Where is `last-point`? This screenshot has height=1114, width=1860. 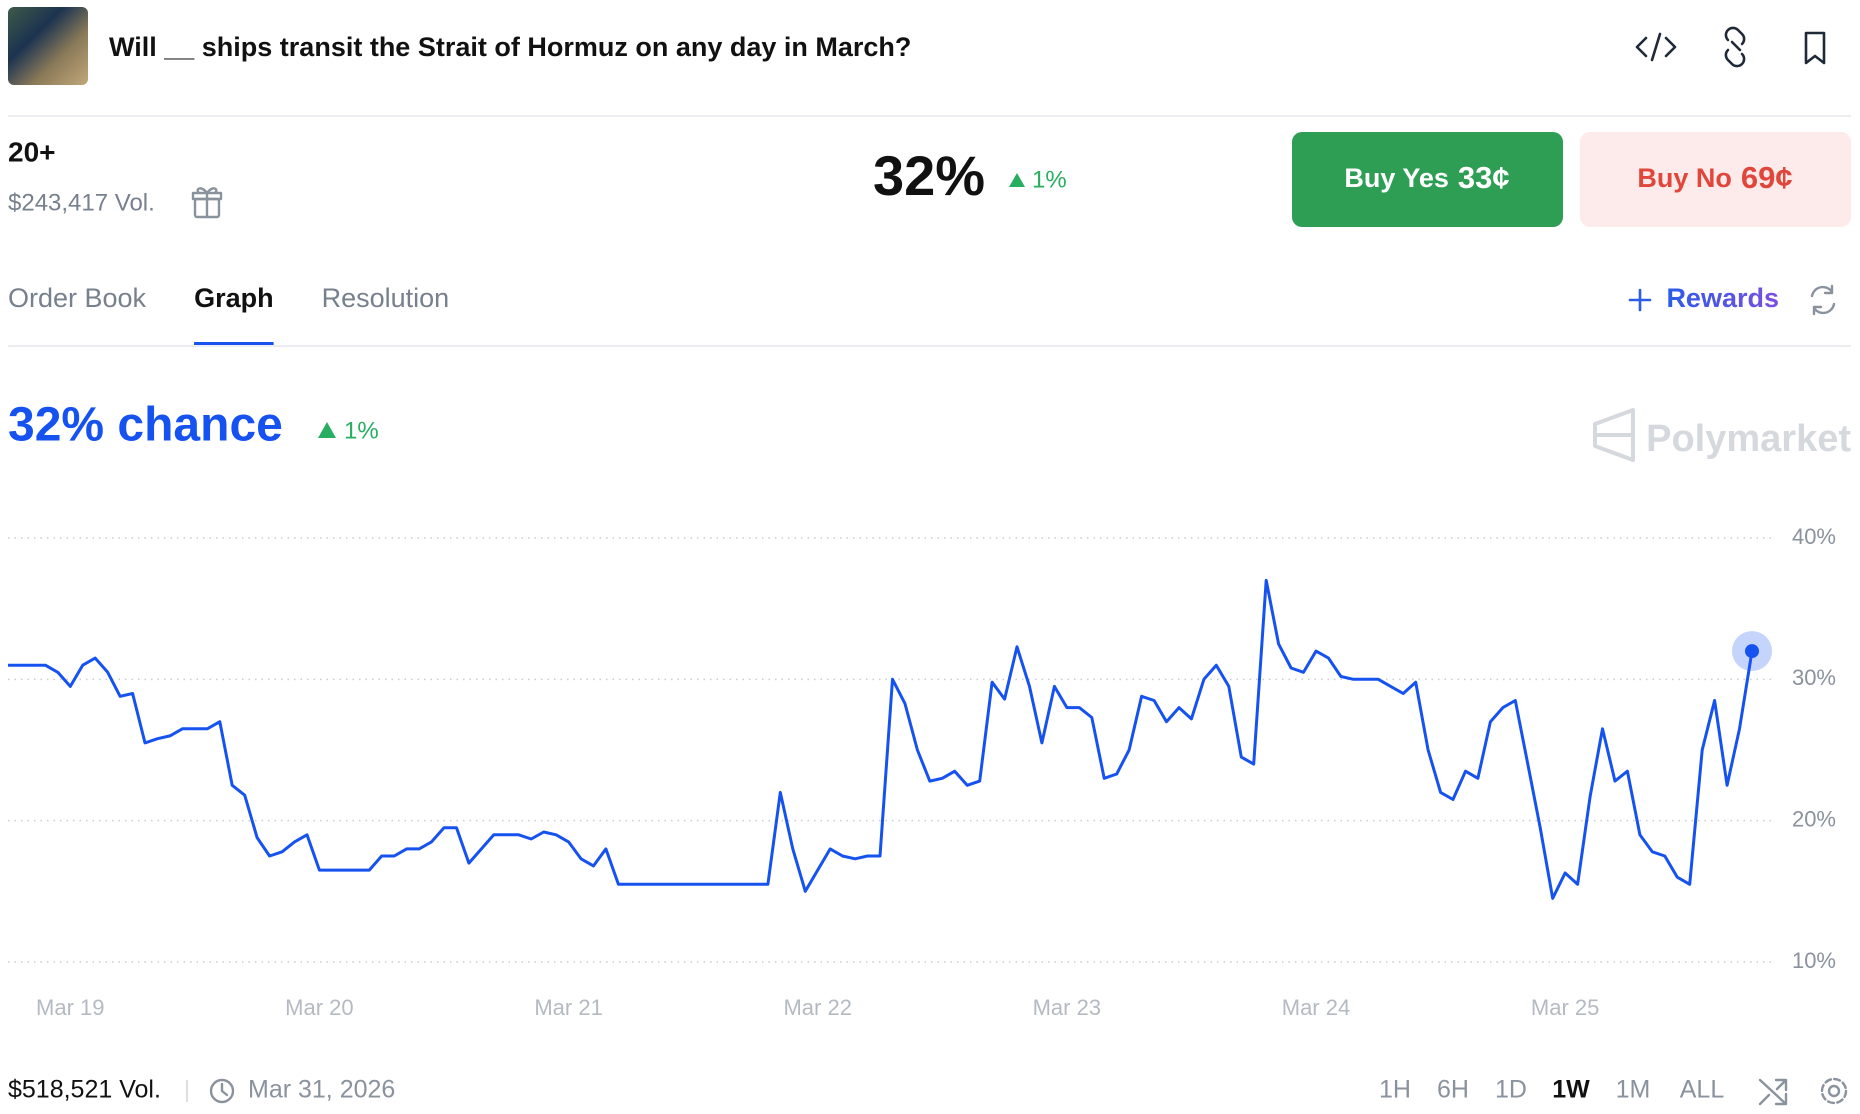 last-point is located at coordinates (1752, 651).